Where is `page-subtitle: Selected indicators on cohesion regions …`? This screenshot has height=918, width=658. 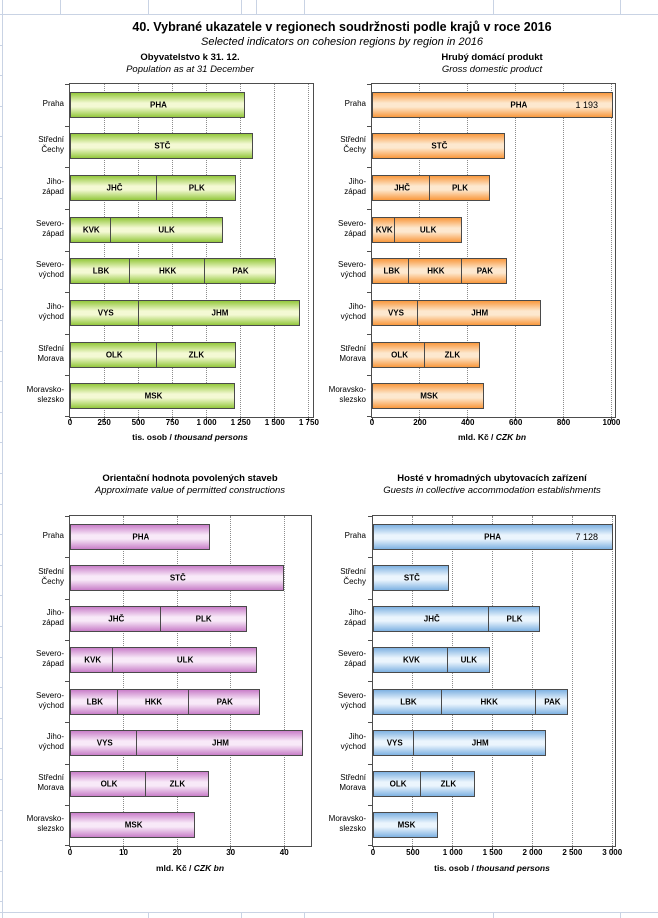
page-subtitle: Selected indicators on cohesion regions … is located at coordinates (342, 42).